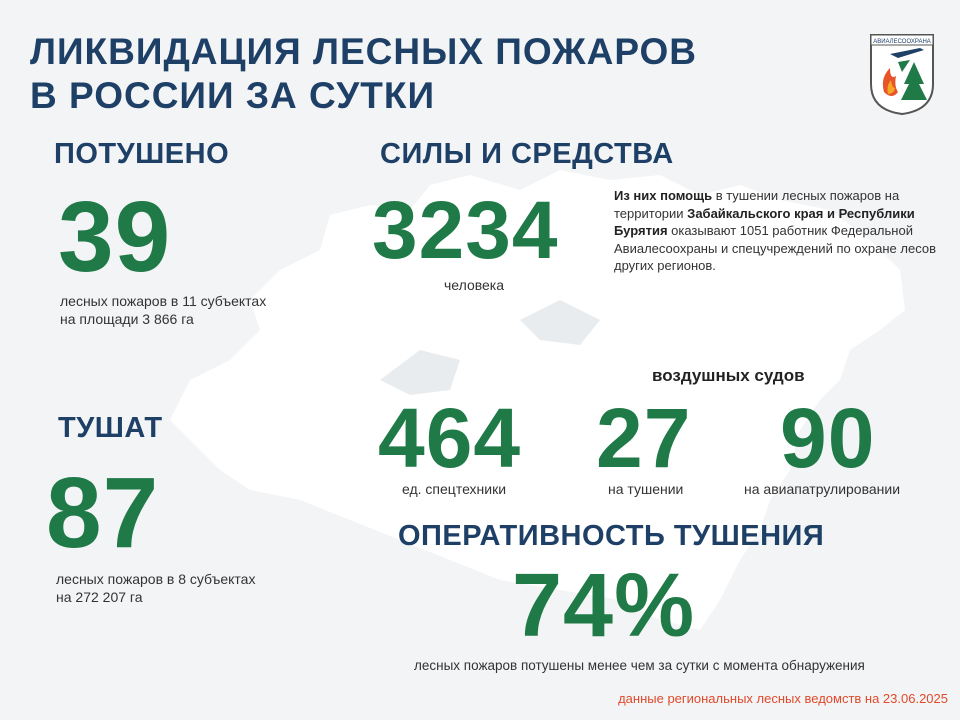 The image size is (960, 720). I want to click on title-line-1: ЛИКВИДАЦИЯ ЛЕСНЫХ ПОЖАРОВ, so click(364, 51).